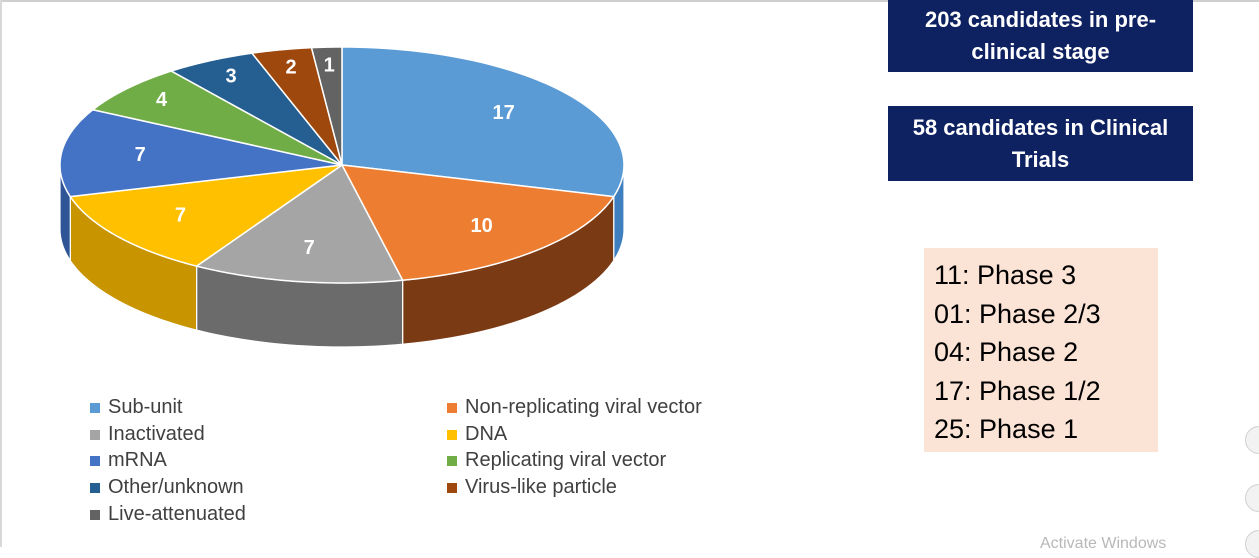 The height and width of the screenshot is (558, 1259). I want to click on legend-label: Replicating viral vector, so click(566, 460).